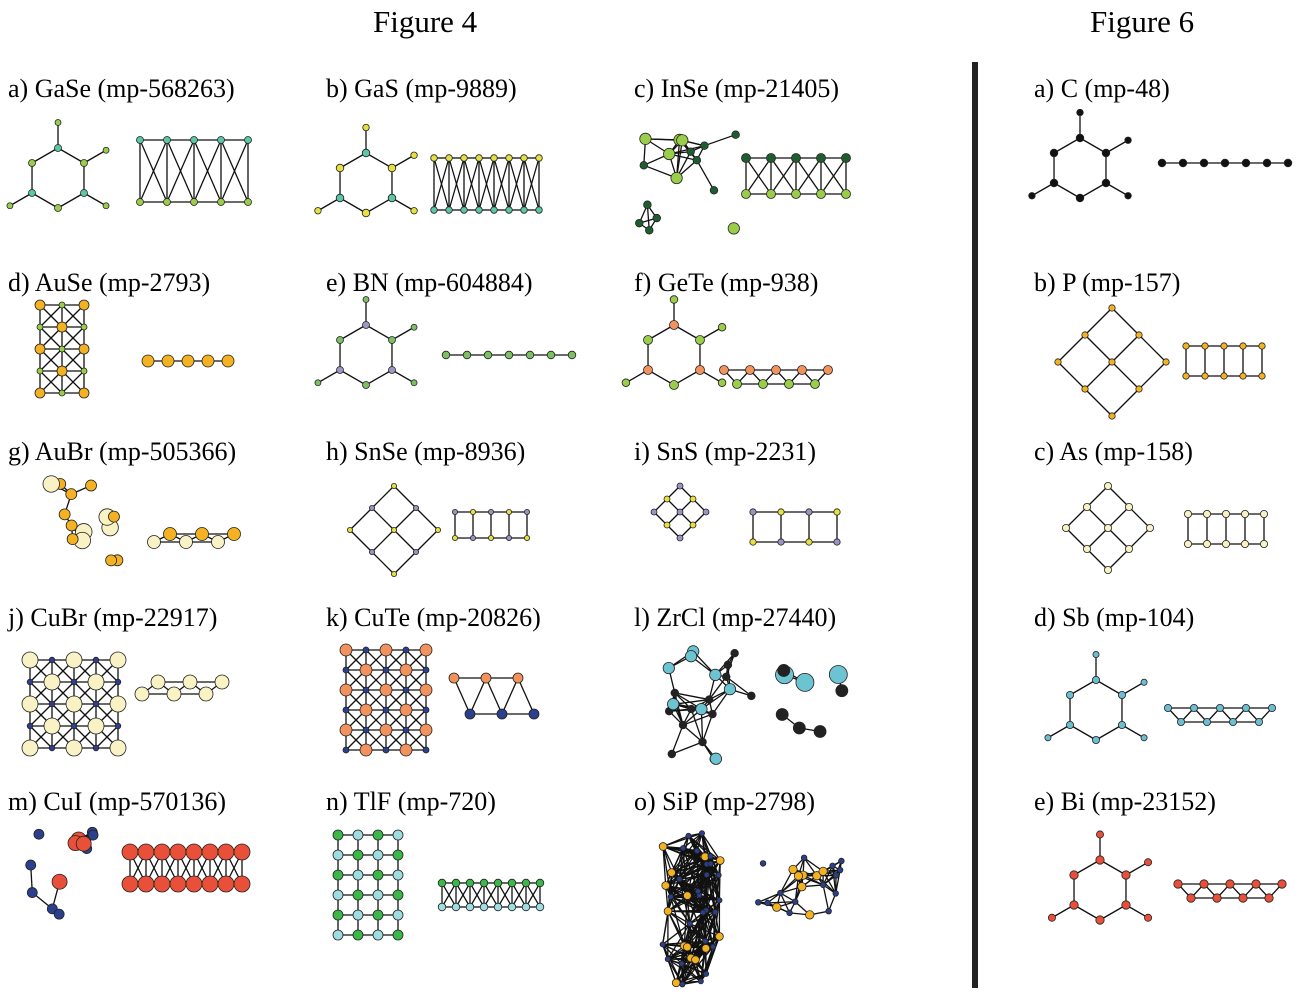  Describe the element at coordinates (421, 88) in the screenshot. I see `figure4-panel-label: b) GaS (mp-9889)` at that location.